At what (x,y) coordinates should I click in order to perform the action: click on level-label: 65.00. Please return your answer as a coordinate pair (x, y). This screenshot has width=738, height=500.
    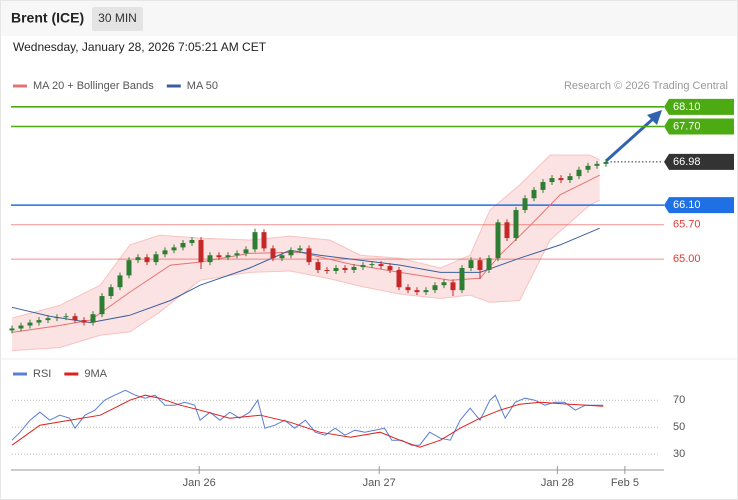
    Looking at the image, I should click on (687, 259).